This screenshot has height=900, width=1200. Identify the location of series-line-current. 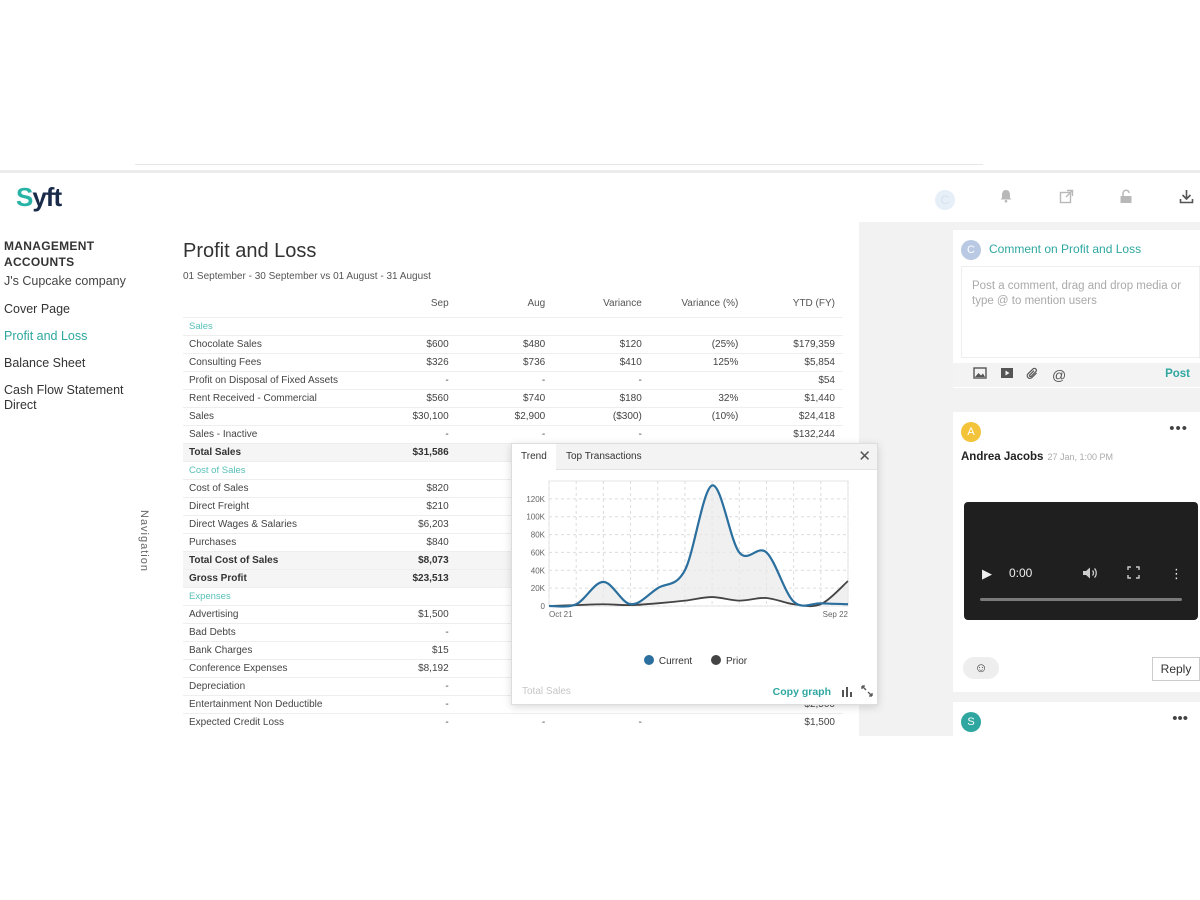
(698, 546).